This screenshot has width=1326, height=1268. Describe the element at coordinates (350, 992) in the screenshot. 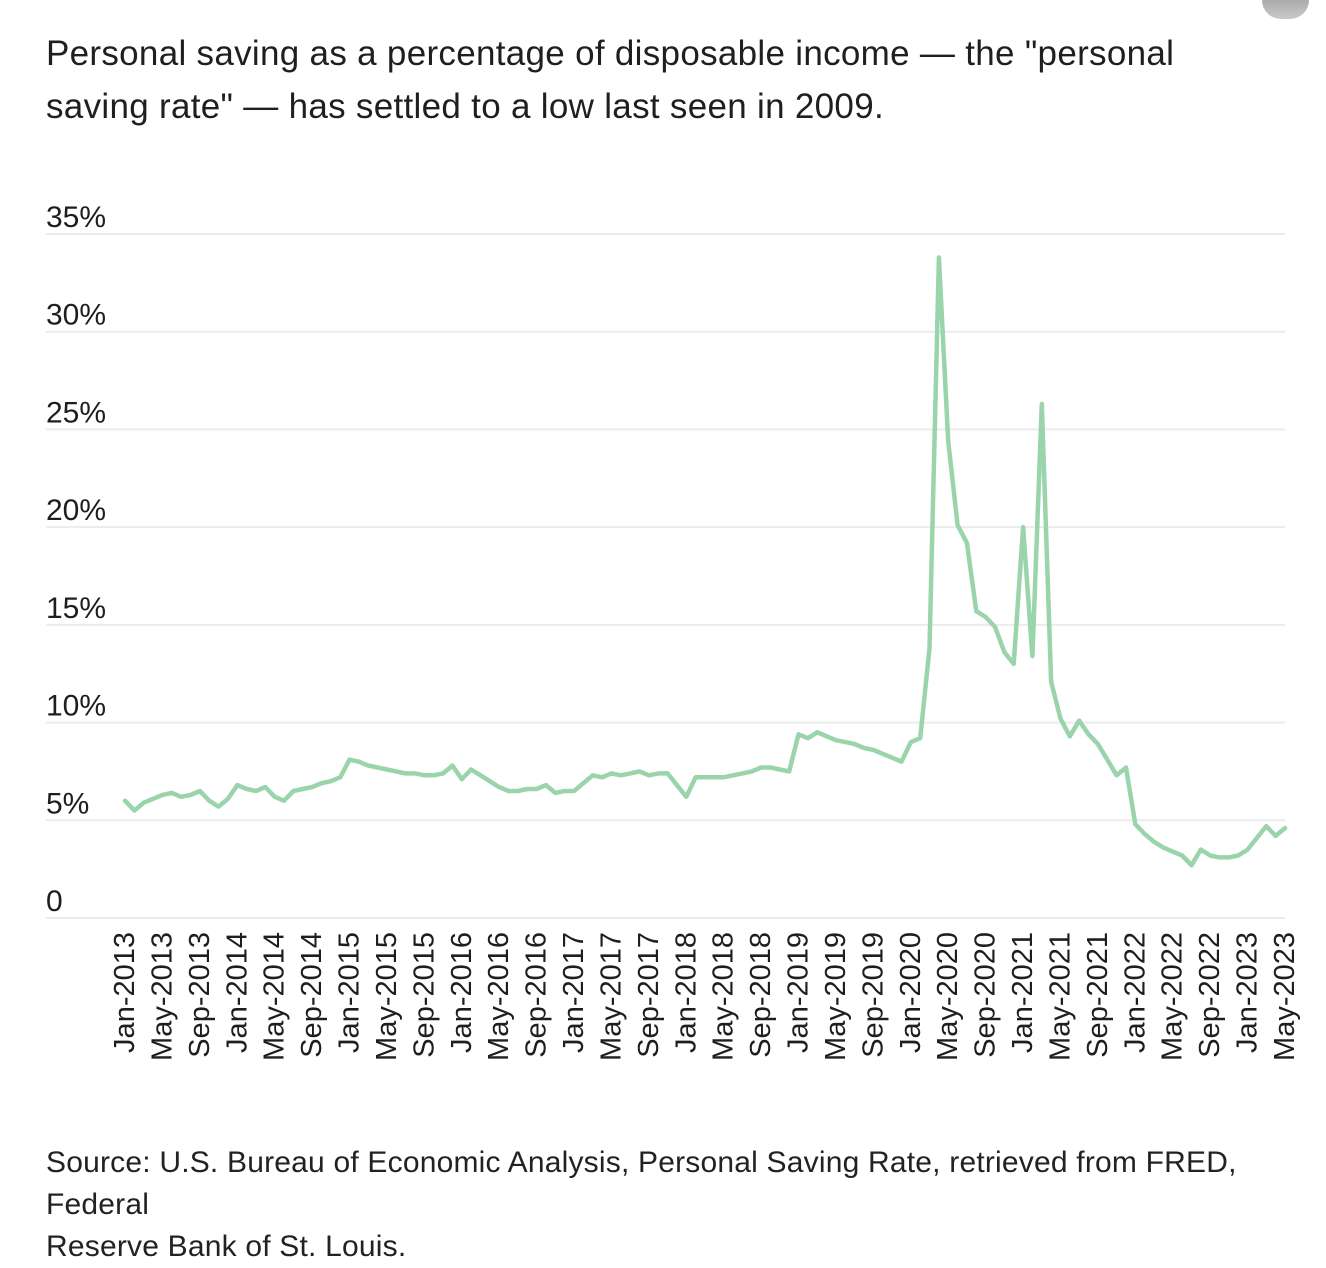

I see `x-tick-label: Jan-2015` at that location.